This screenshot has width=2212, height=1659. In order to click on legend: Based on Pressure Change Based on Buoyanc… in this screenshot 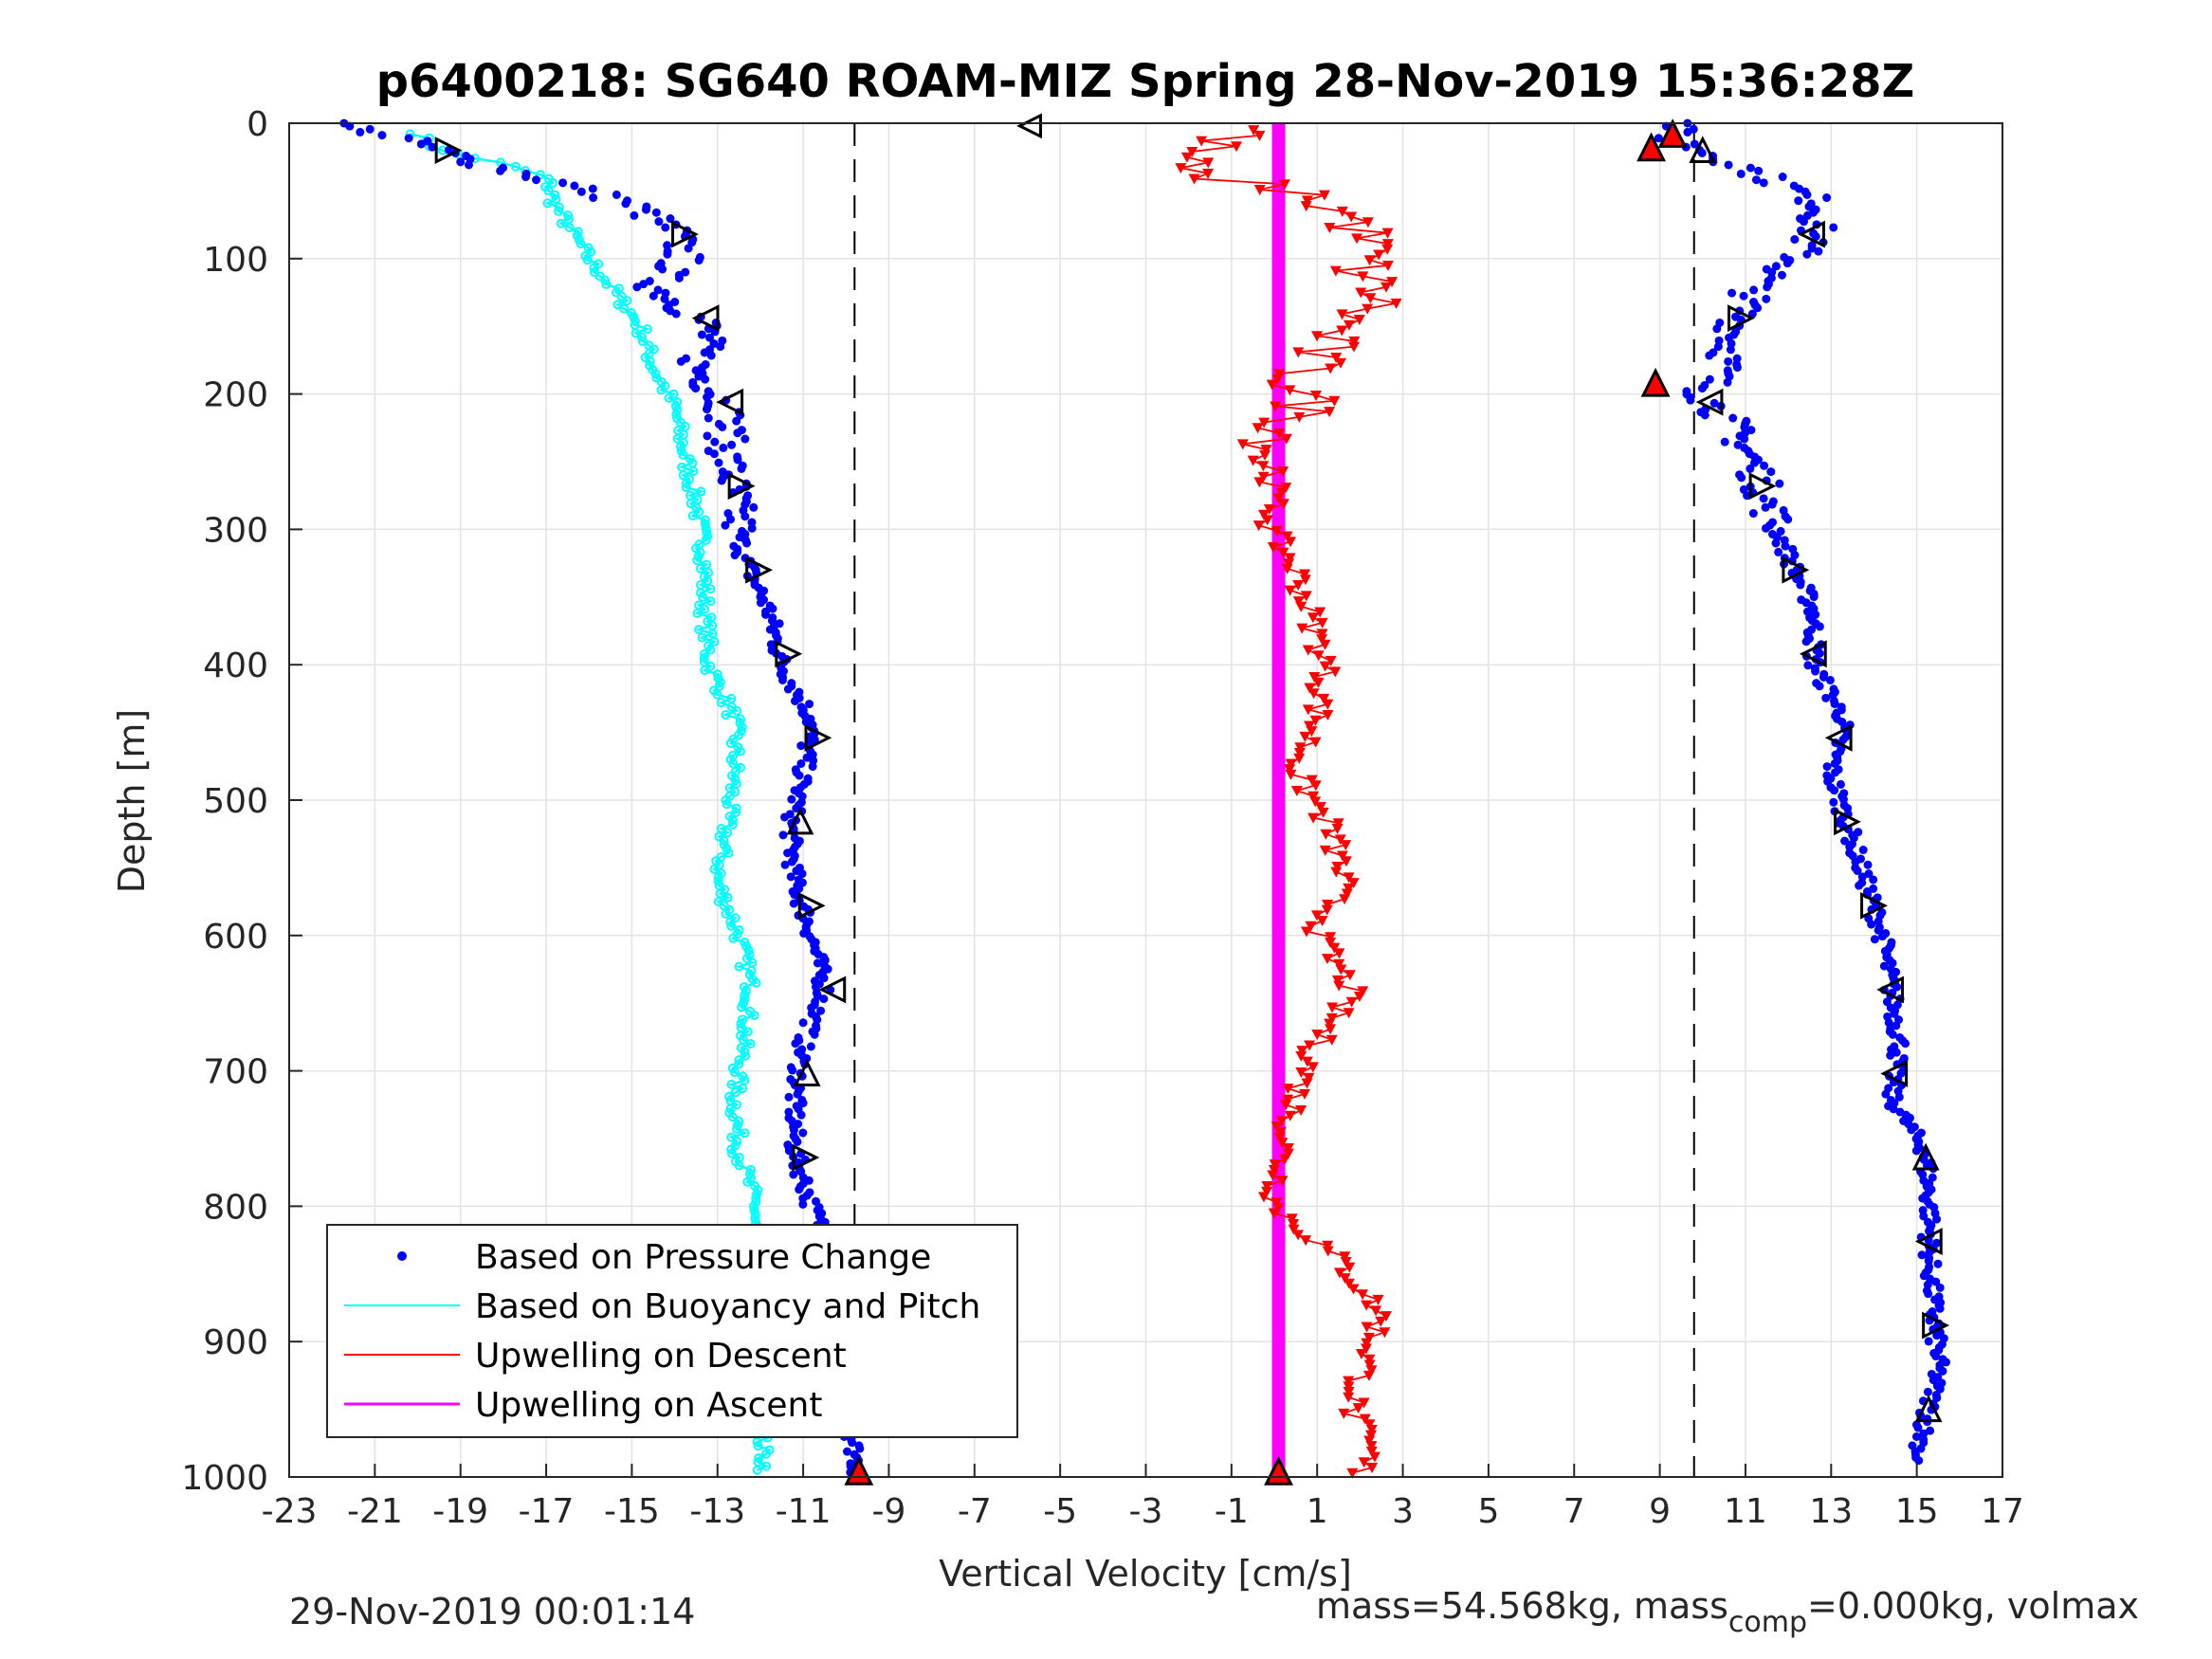, I will do `click(672, 1331)`.